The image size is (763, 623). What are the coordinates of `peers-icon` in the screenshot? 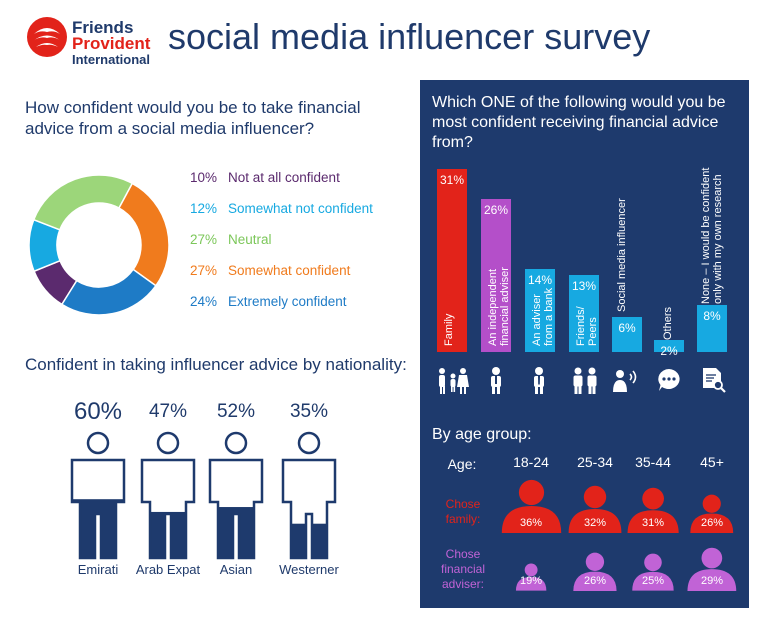 It's located at (585, 380).